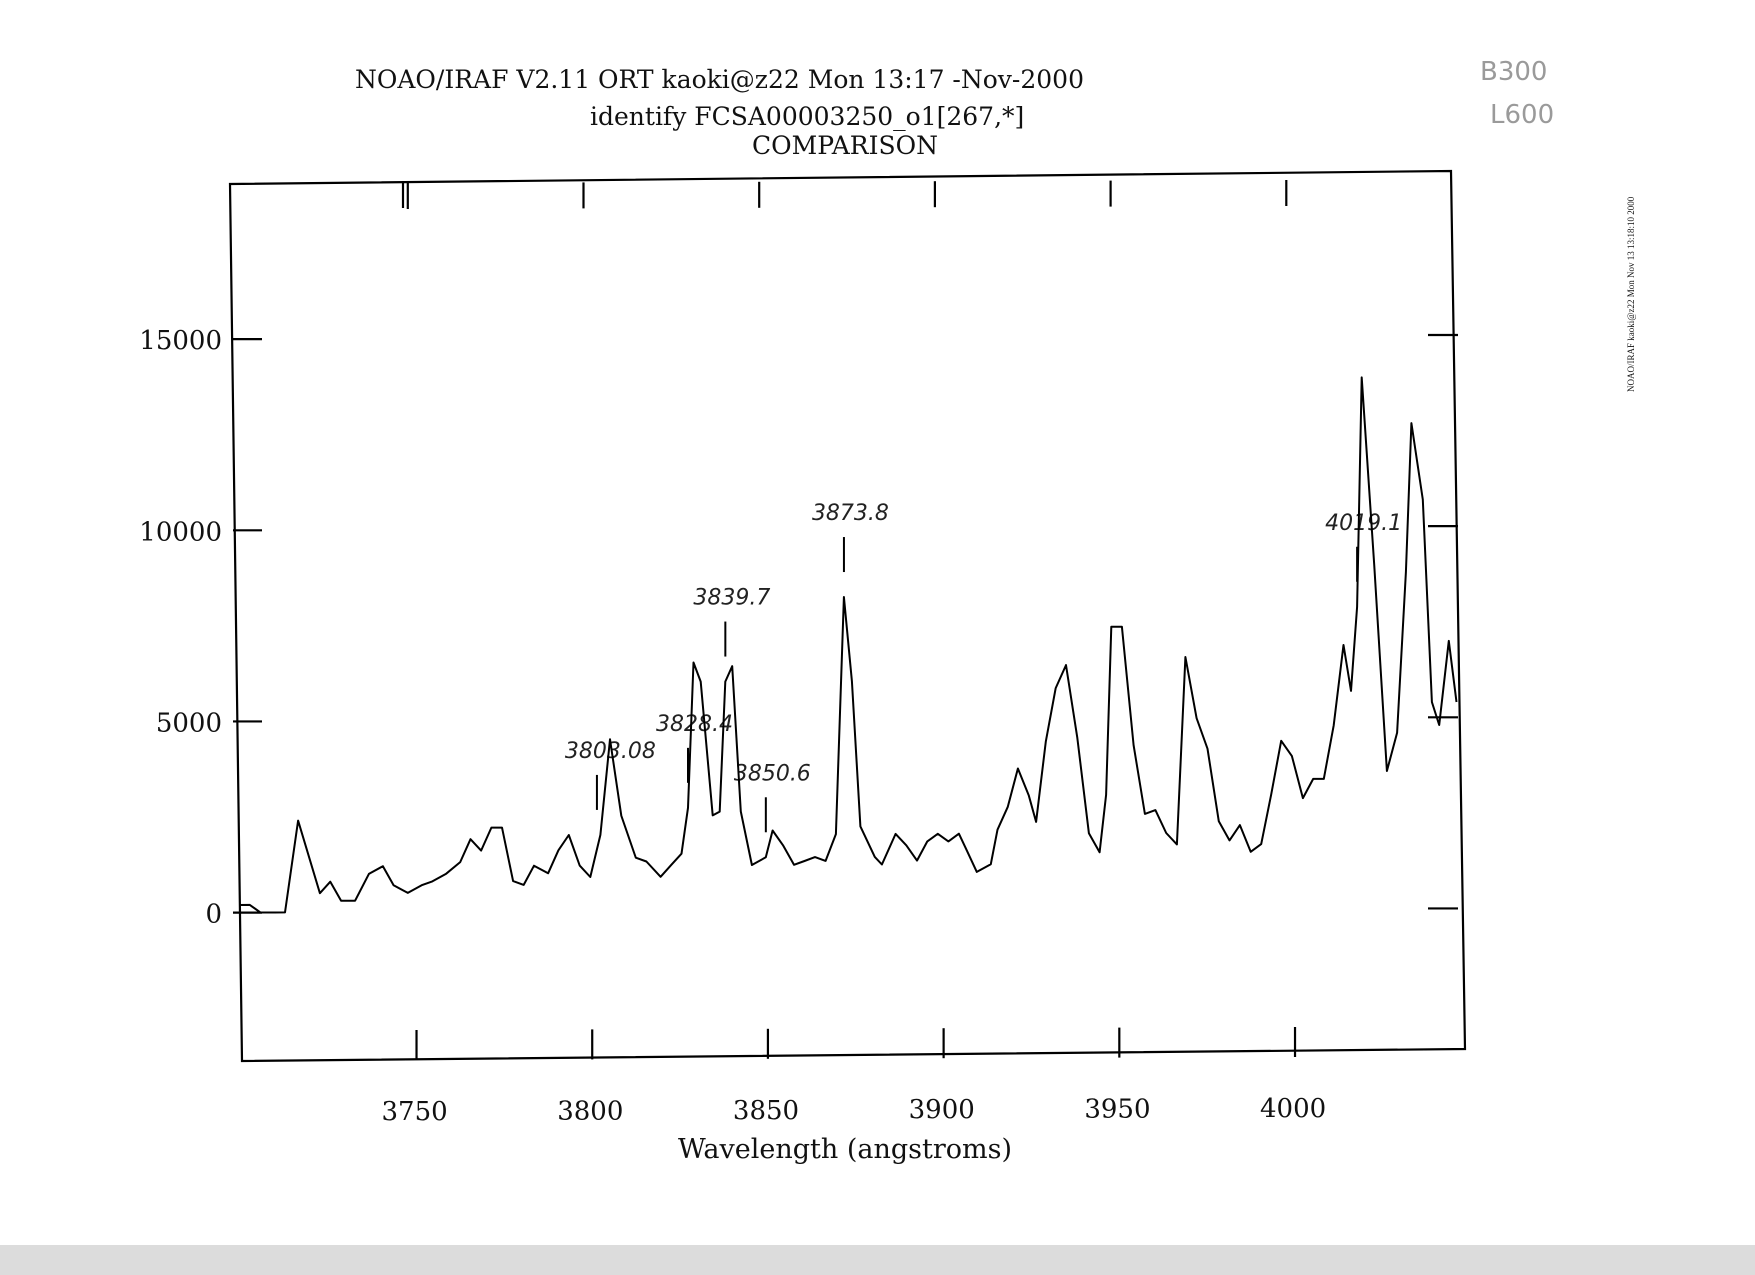 The image size is (1755, 1275). What do you see at coordinates (1363, 523) in the screenshot?
I see `annotation-label-5: 4019.1` at bounding box center [1363, 523].